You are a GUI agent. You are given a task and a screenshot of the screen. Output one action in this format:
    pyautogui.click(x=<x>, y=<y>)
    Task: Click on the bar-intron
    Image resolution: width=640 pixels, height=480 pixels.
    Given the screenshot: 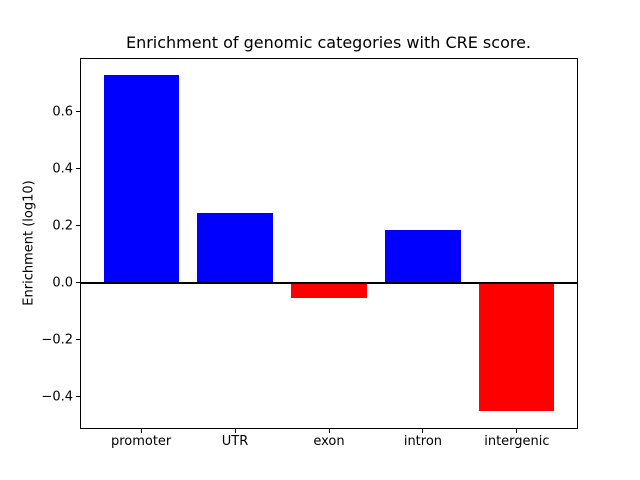 What is the action you would take?
    pyautogui.click(x=423, y=256)
    